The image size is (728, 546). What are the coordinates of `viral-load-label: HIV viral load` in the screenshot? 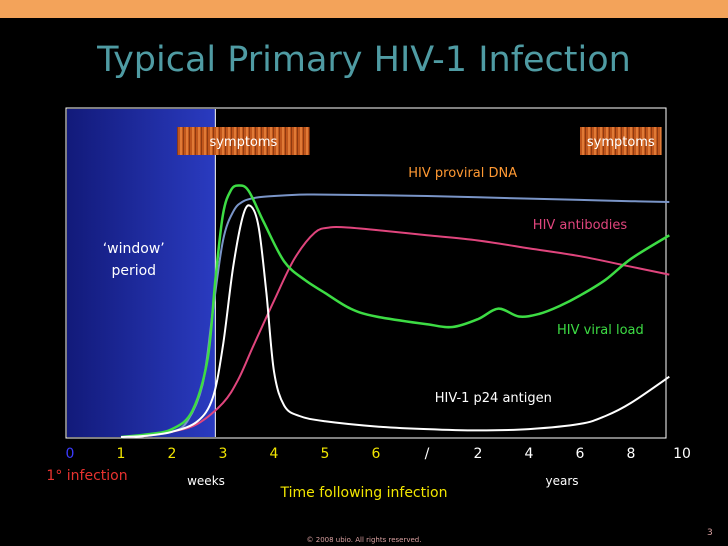 It's located at (600, 330).